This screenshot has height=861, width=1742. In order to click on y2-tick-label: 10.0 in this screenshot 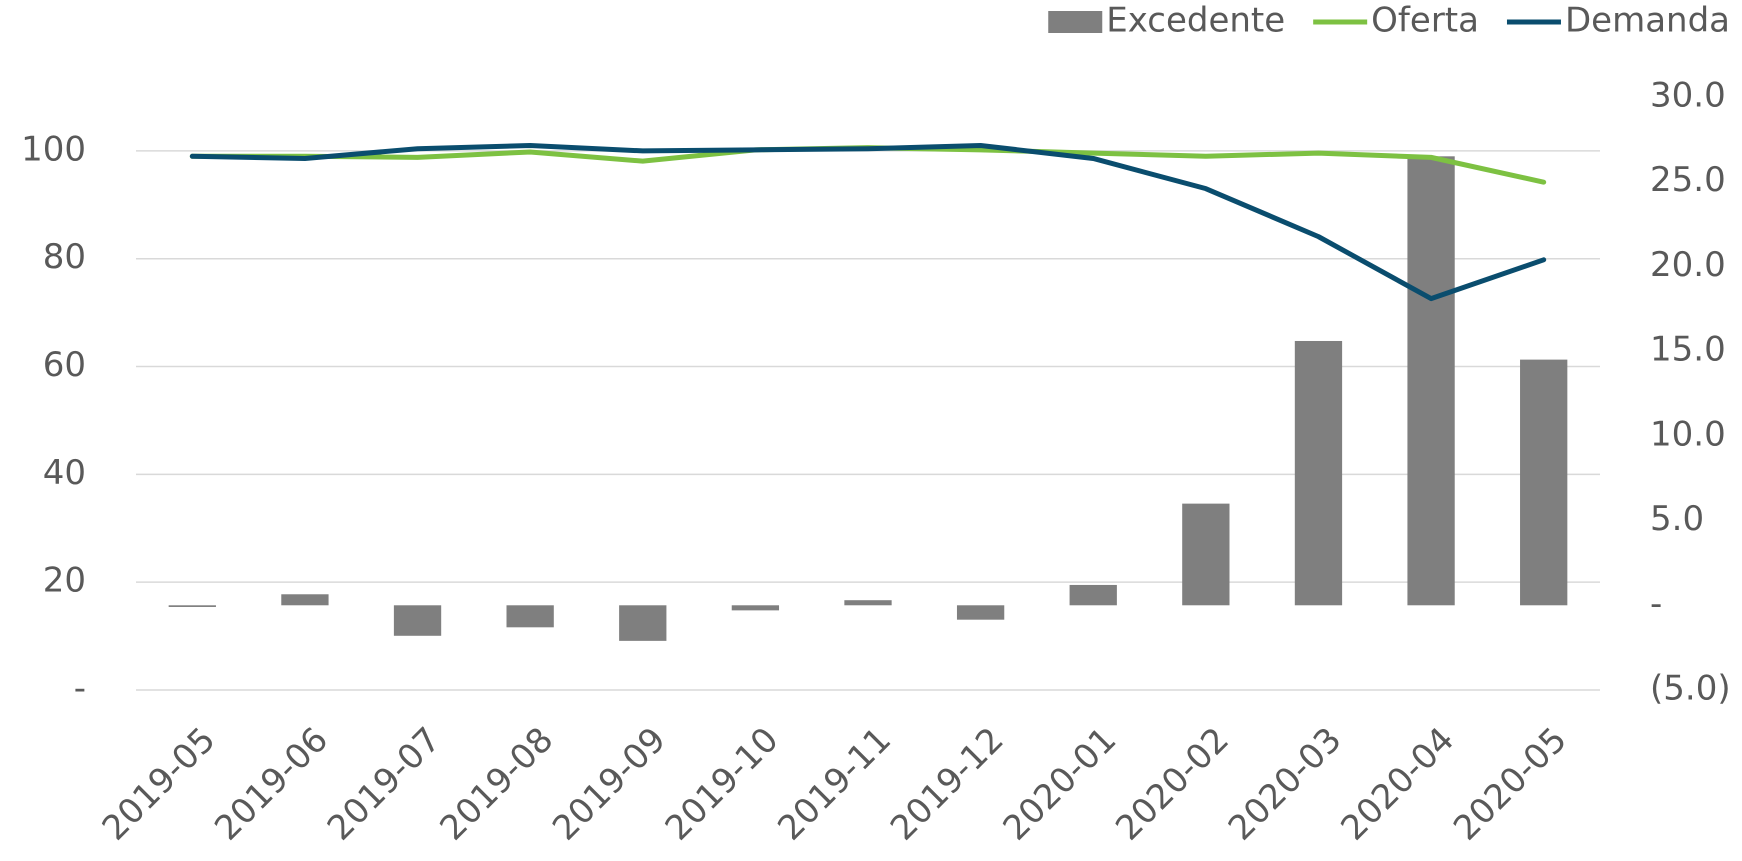, I will do `click(1688, 434)`.